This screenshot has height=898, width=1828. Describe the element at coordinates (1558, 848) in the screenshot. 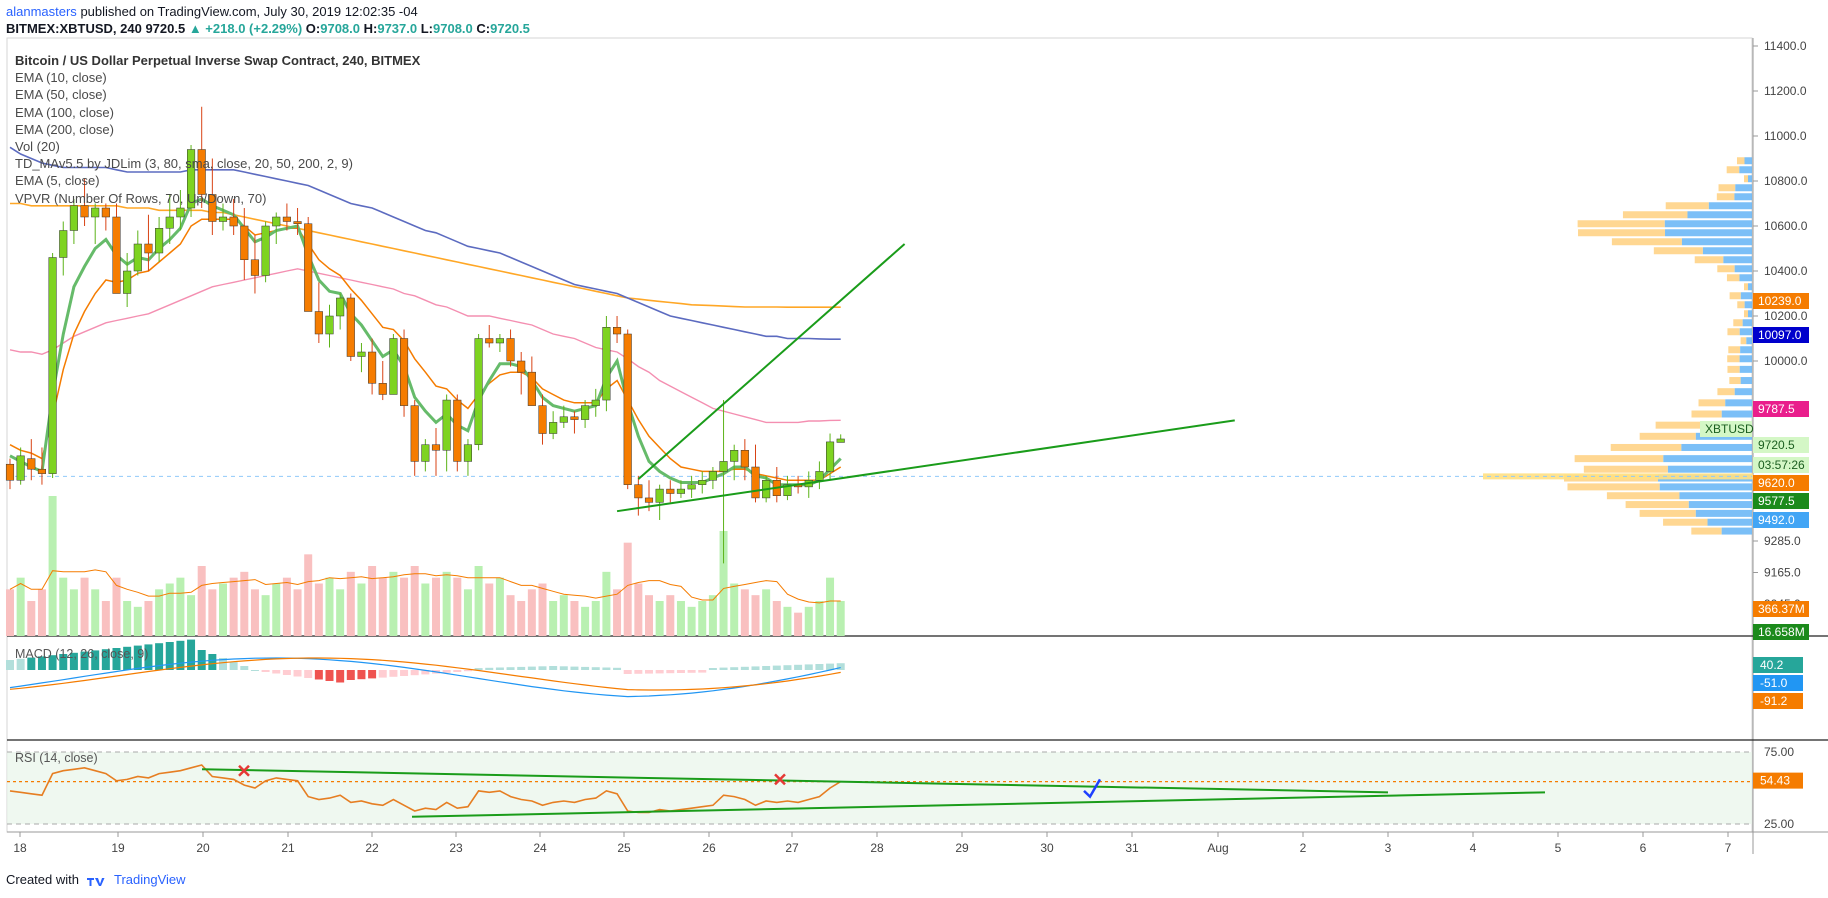

I see `time-tick-label: 5` at that location.